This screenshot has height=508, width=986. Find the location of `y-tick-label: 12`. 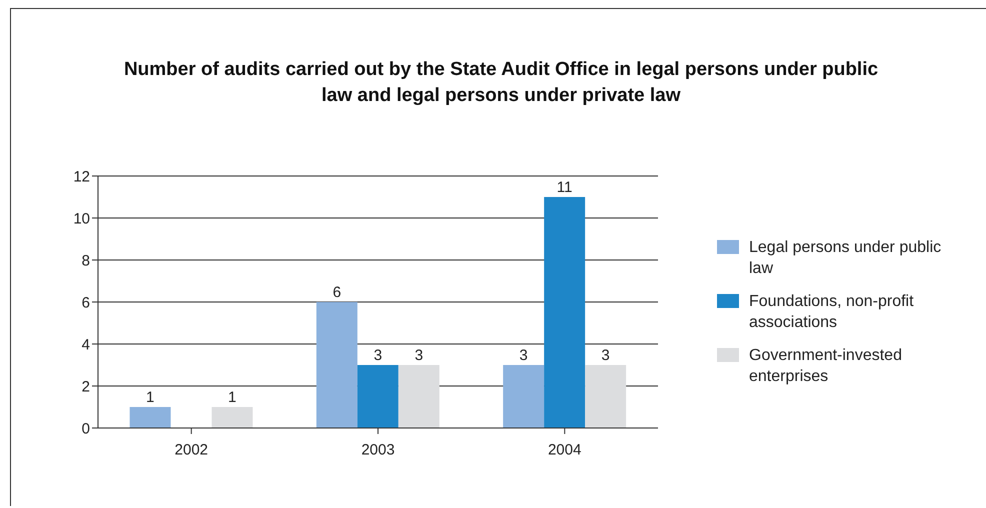

y-tick-label: 12 is located at coordinates (81, 177).